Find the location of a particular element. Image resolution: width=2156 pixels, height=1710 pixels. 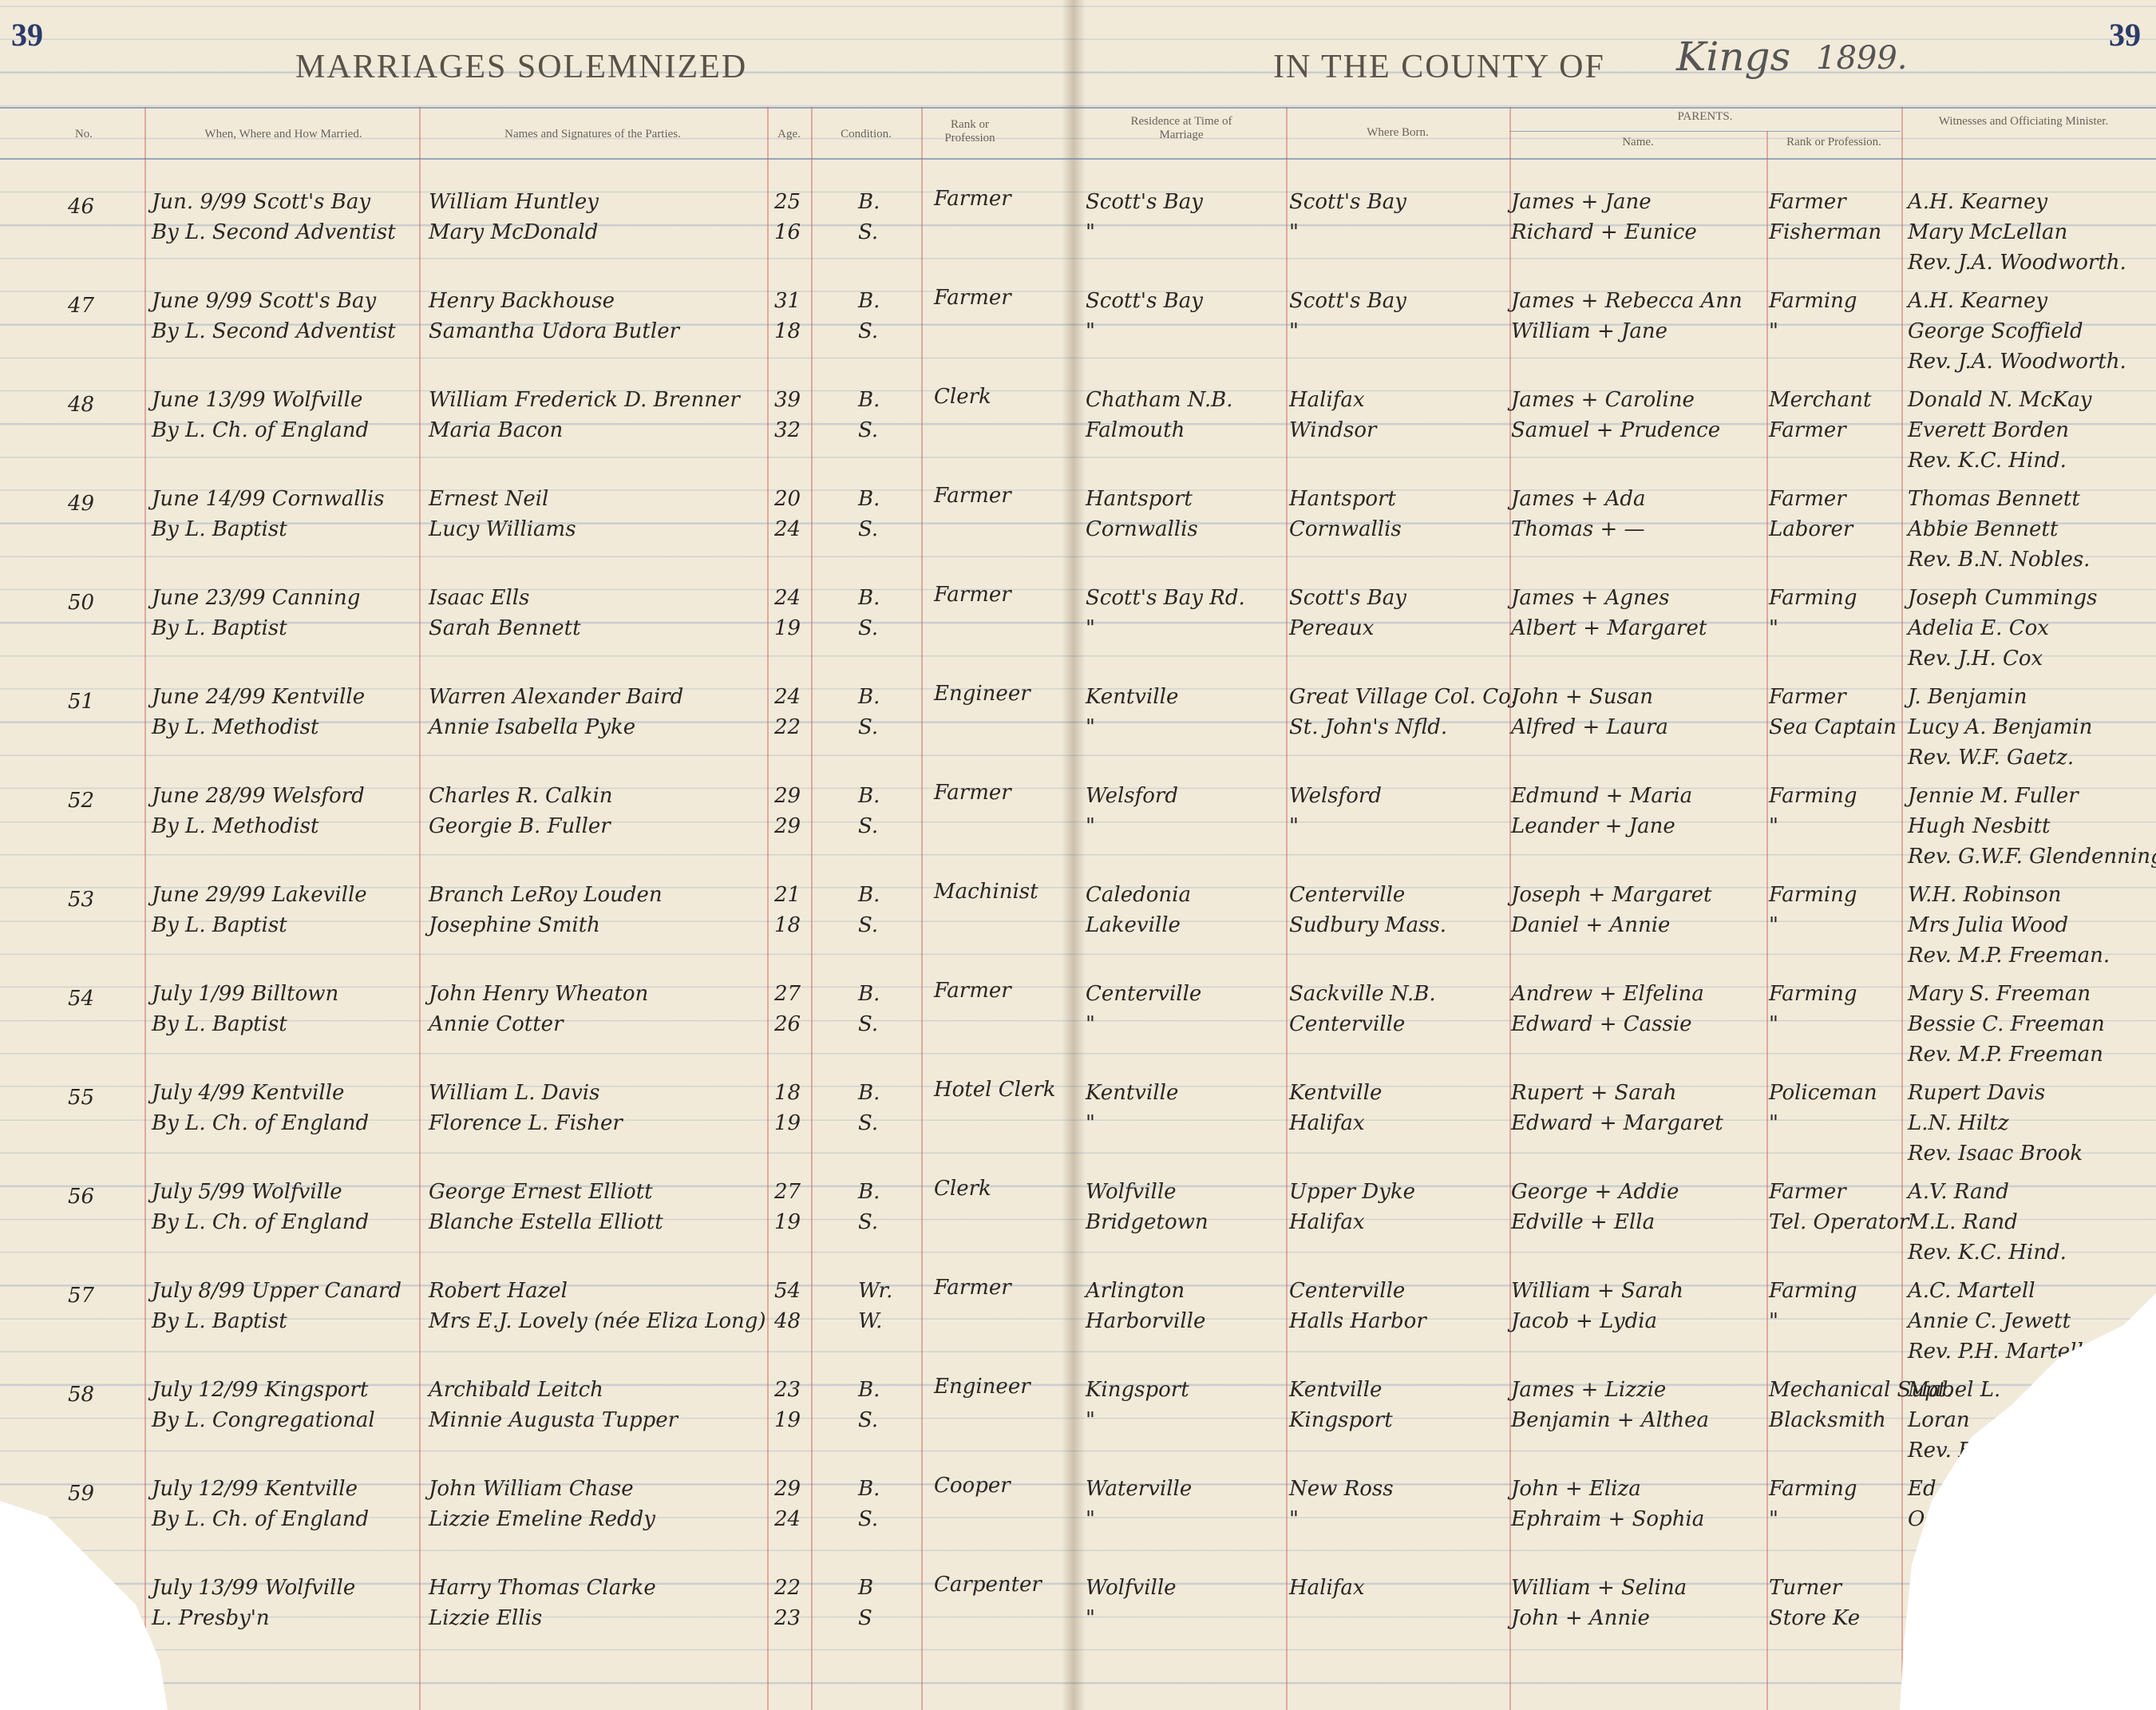

parent-names: William + Jane is located at coordinates (1590, 331).